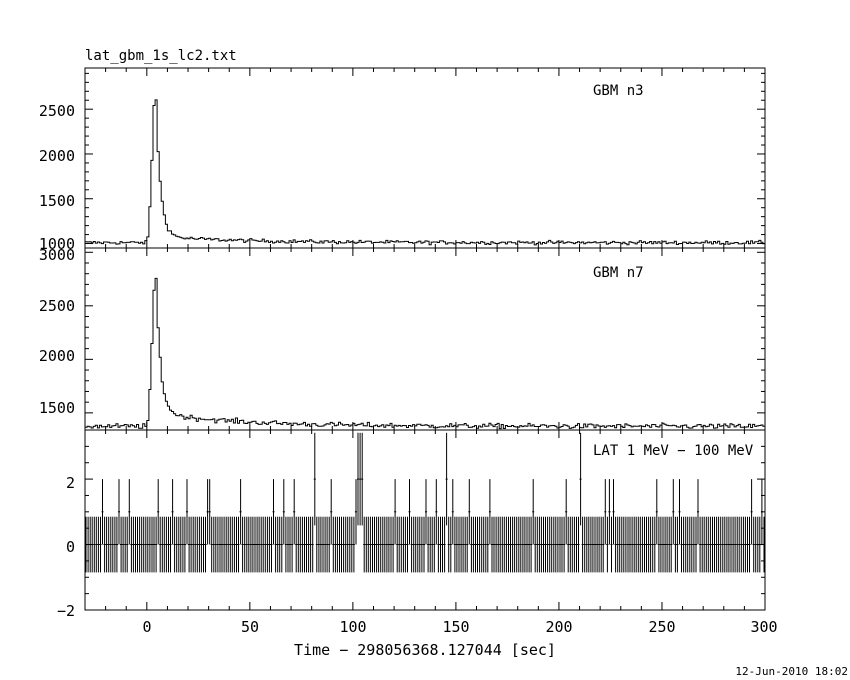 The width and height of the screenshot is (850, 680). I want to click on legend-lat: LAT 1 MeV − 100 MeV, so click(673, 451).